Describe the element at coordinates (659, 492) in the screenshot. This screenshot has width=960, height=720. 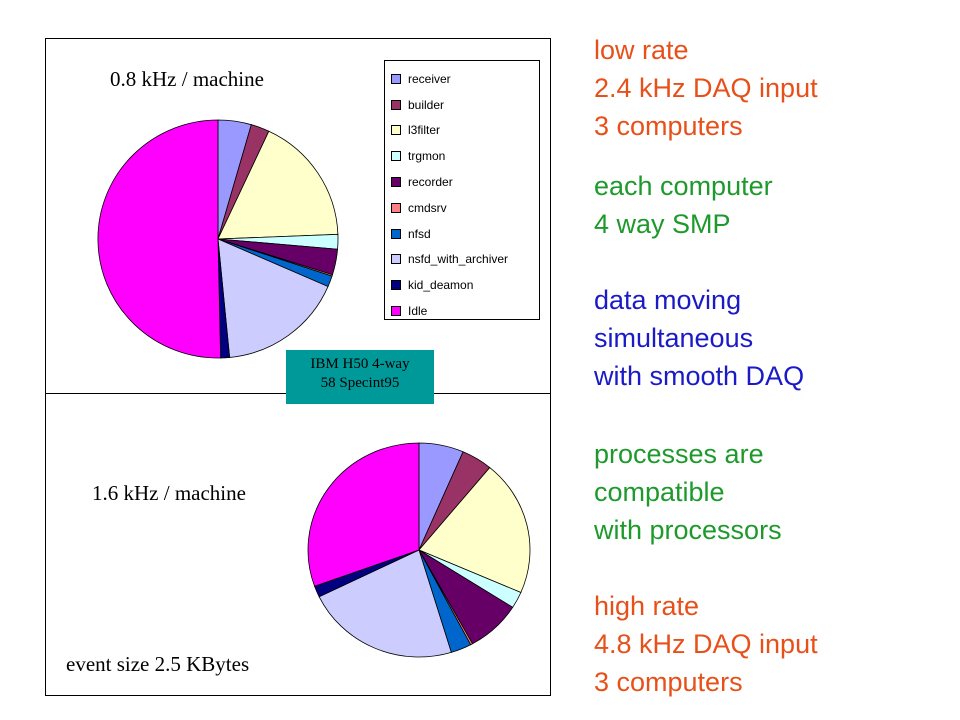
I see `note-compatible: compatible` at that location.